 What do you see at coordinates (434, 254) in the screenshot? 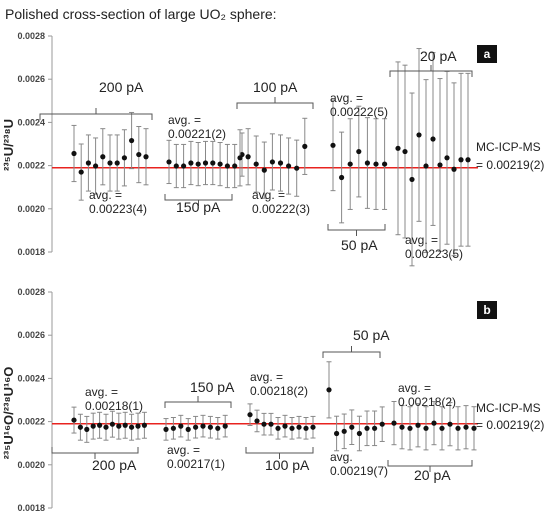
I see `average-value: 0.00223(5)` at bounding box center [434, 254].